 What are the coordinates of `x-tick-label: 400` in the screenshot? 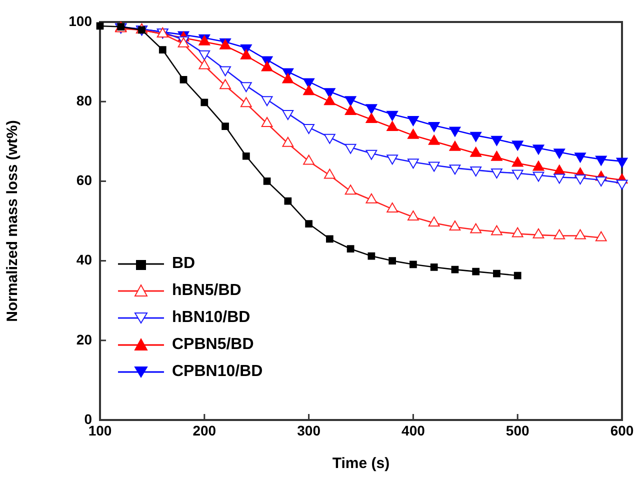 It's located at (414, 430).